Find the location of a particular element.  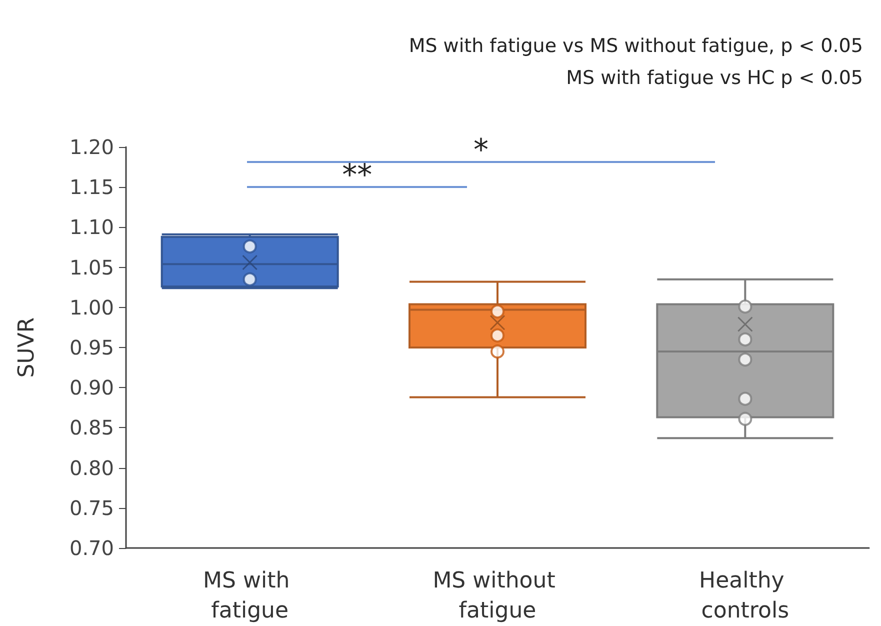

y-tick-label: 0.85 is located at coordinates (91, 428).